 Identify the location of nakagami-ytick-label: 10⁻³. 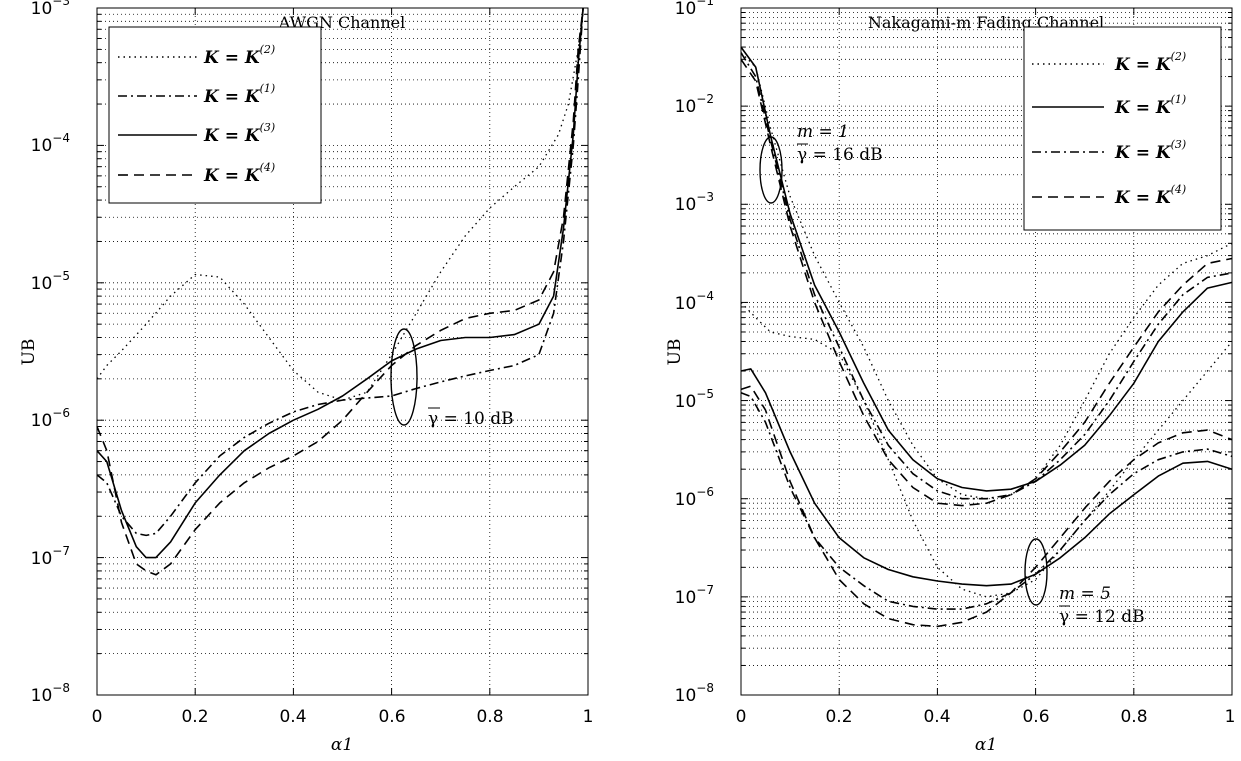
(694, 202).